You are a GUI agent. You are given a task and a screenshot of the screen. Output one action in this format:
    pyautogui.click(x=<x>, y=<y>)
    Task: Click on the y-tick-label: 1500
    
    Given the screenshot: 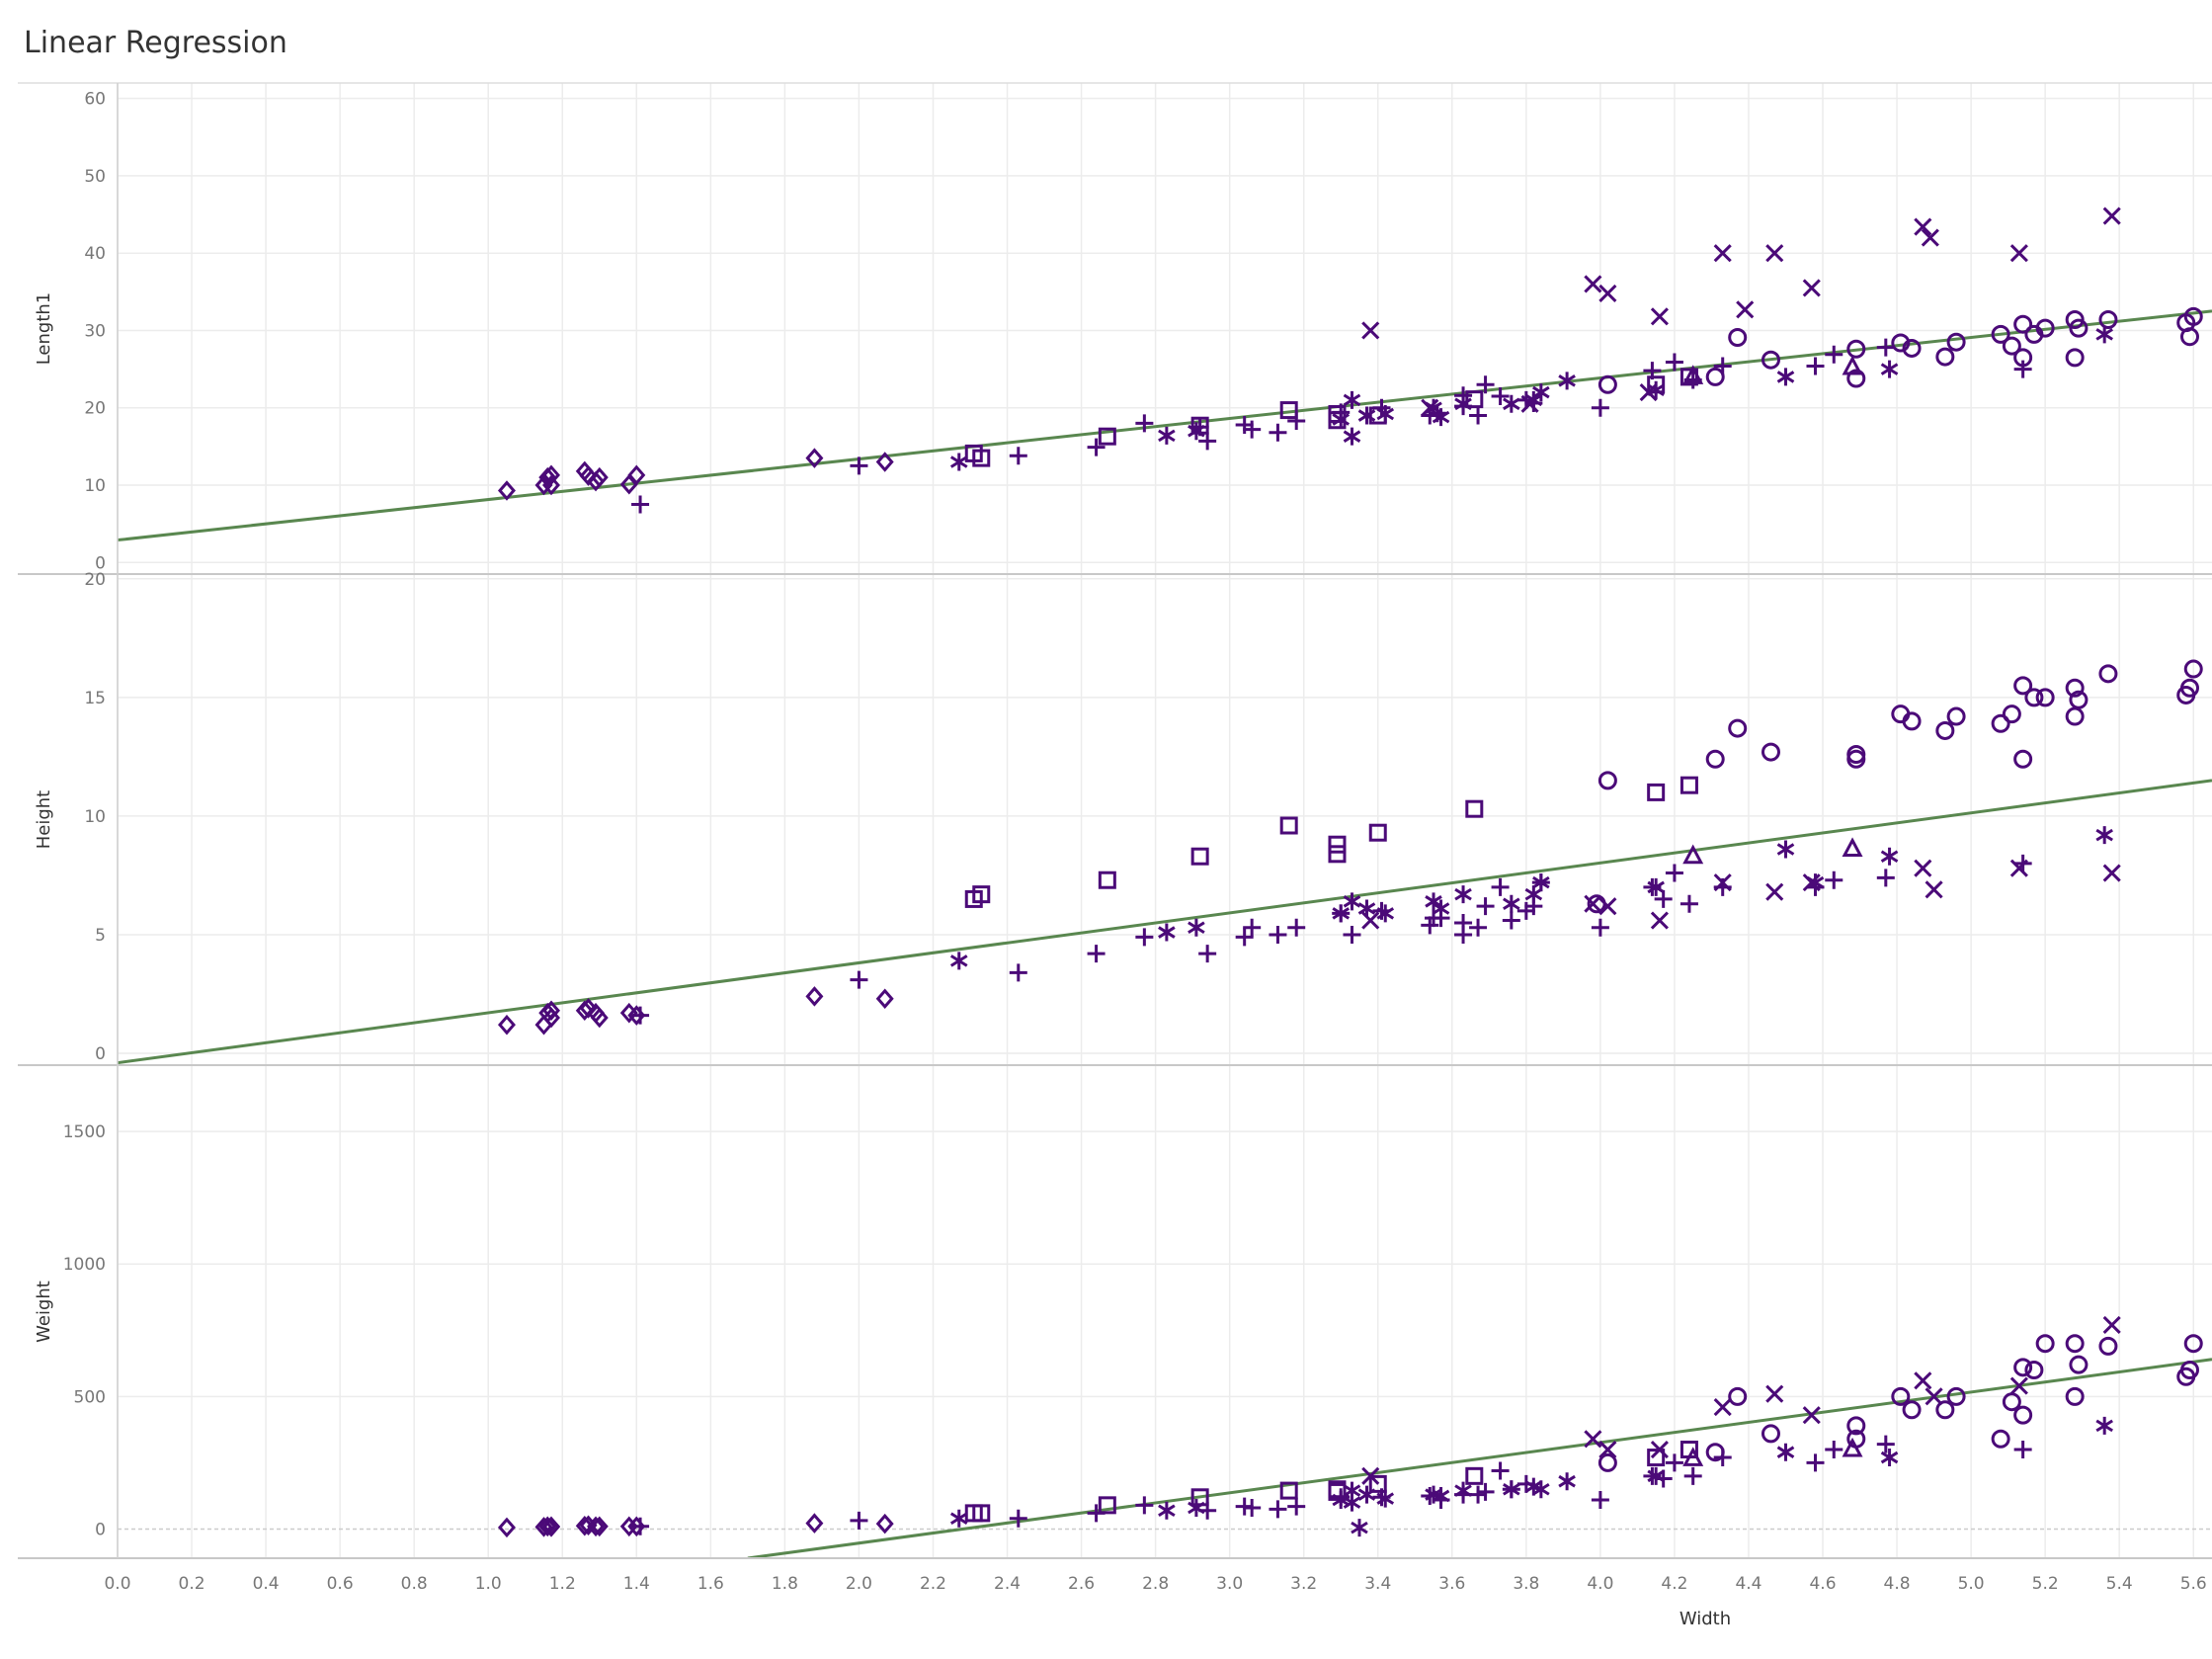 What is the action you would take?
    pyautogui.click(x=84, y=1132)
    